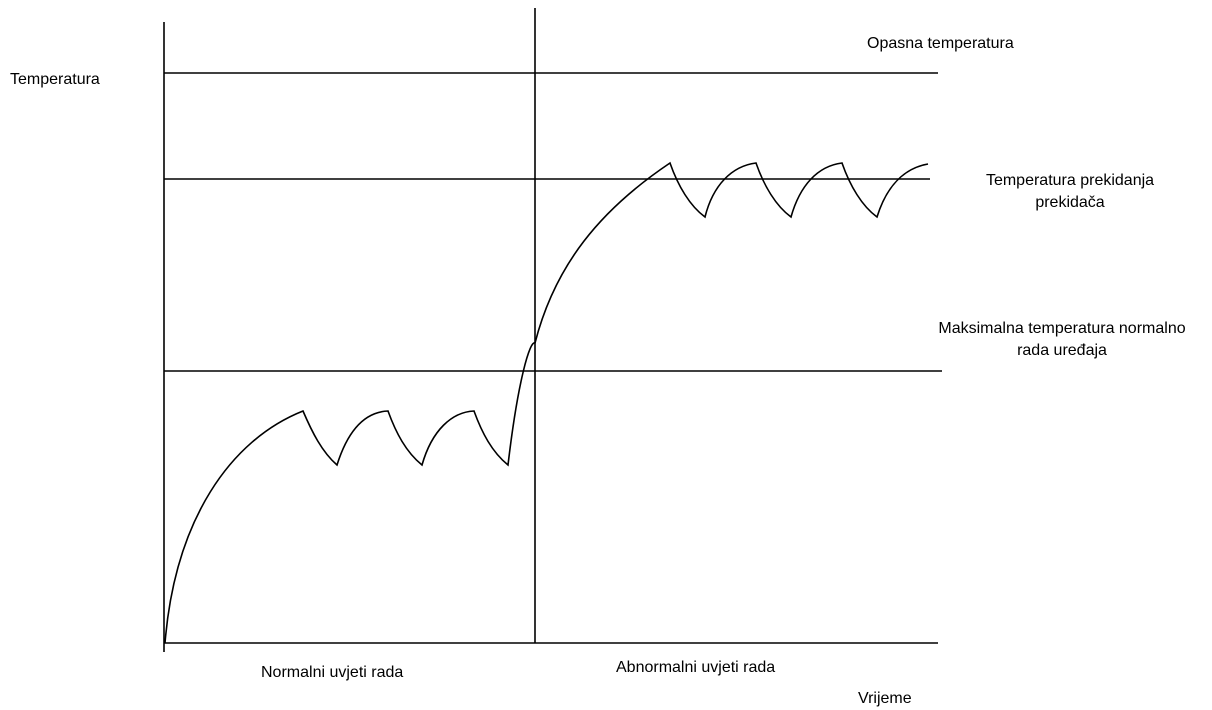 Image resolution: width=1212 pixels, height=710 pixels. Describe the element at coordinates (696, 667) in the screenshot. I see `region-abnormal-label: Abnormalni uvjeti rada` at that location.